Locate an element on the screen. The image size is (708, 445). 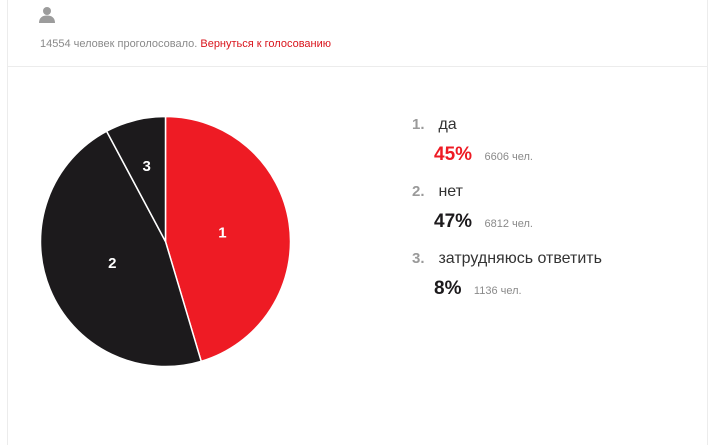
result-percent: 8% is located at coordinates (448, 288).